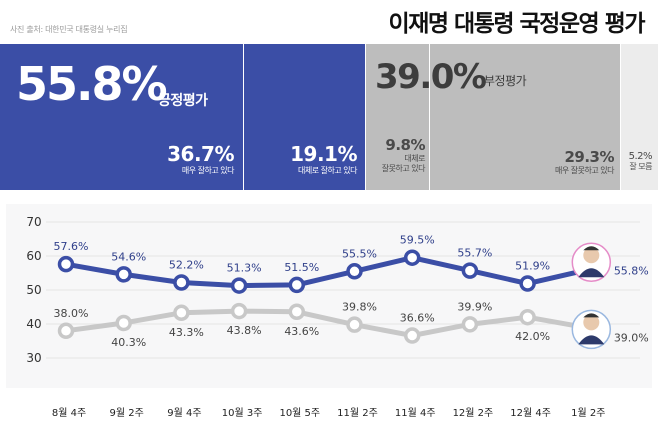  What do you see at coordinates (417, 240) in the screenshot?
I see `positive-data-label: 59.5%` at bounding box center [417, 240].